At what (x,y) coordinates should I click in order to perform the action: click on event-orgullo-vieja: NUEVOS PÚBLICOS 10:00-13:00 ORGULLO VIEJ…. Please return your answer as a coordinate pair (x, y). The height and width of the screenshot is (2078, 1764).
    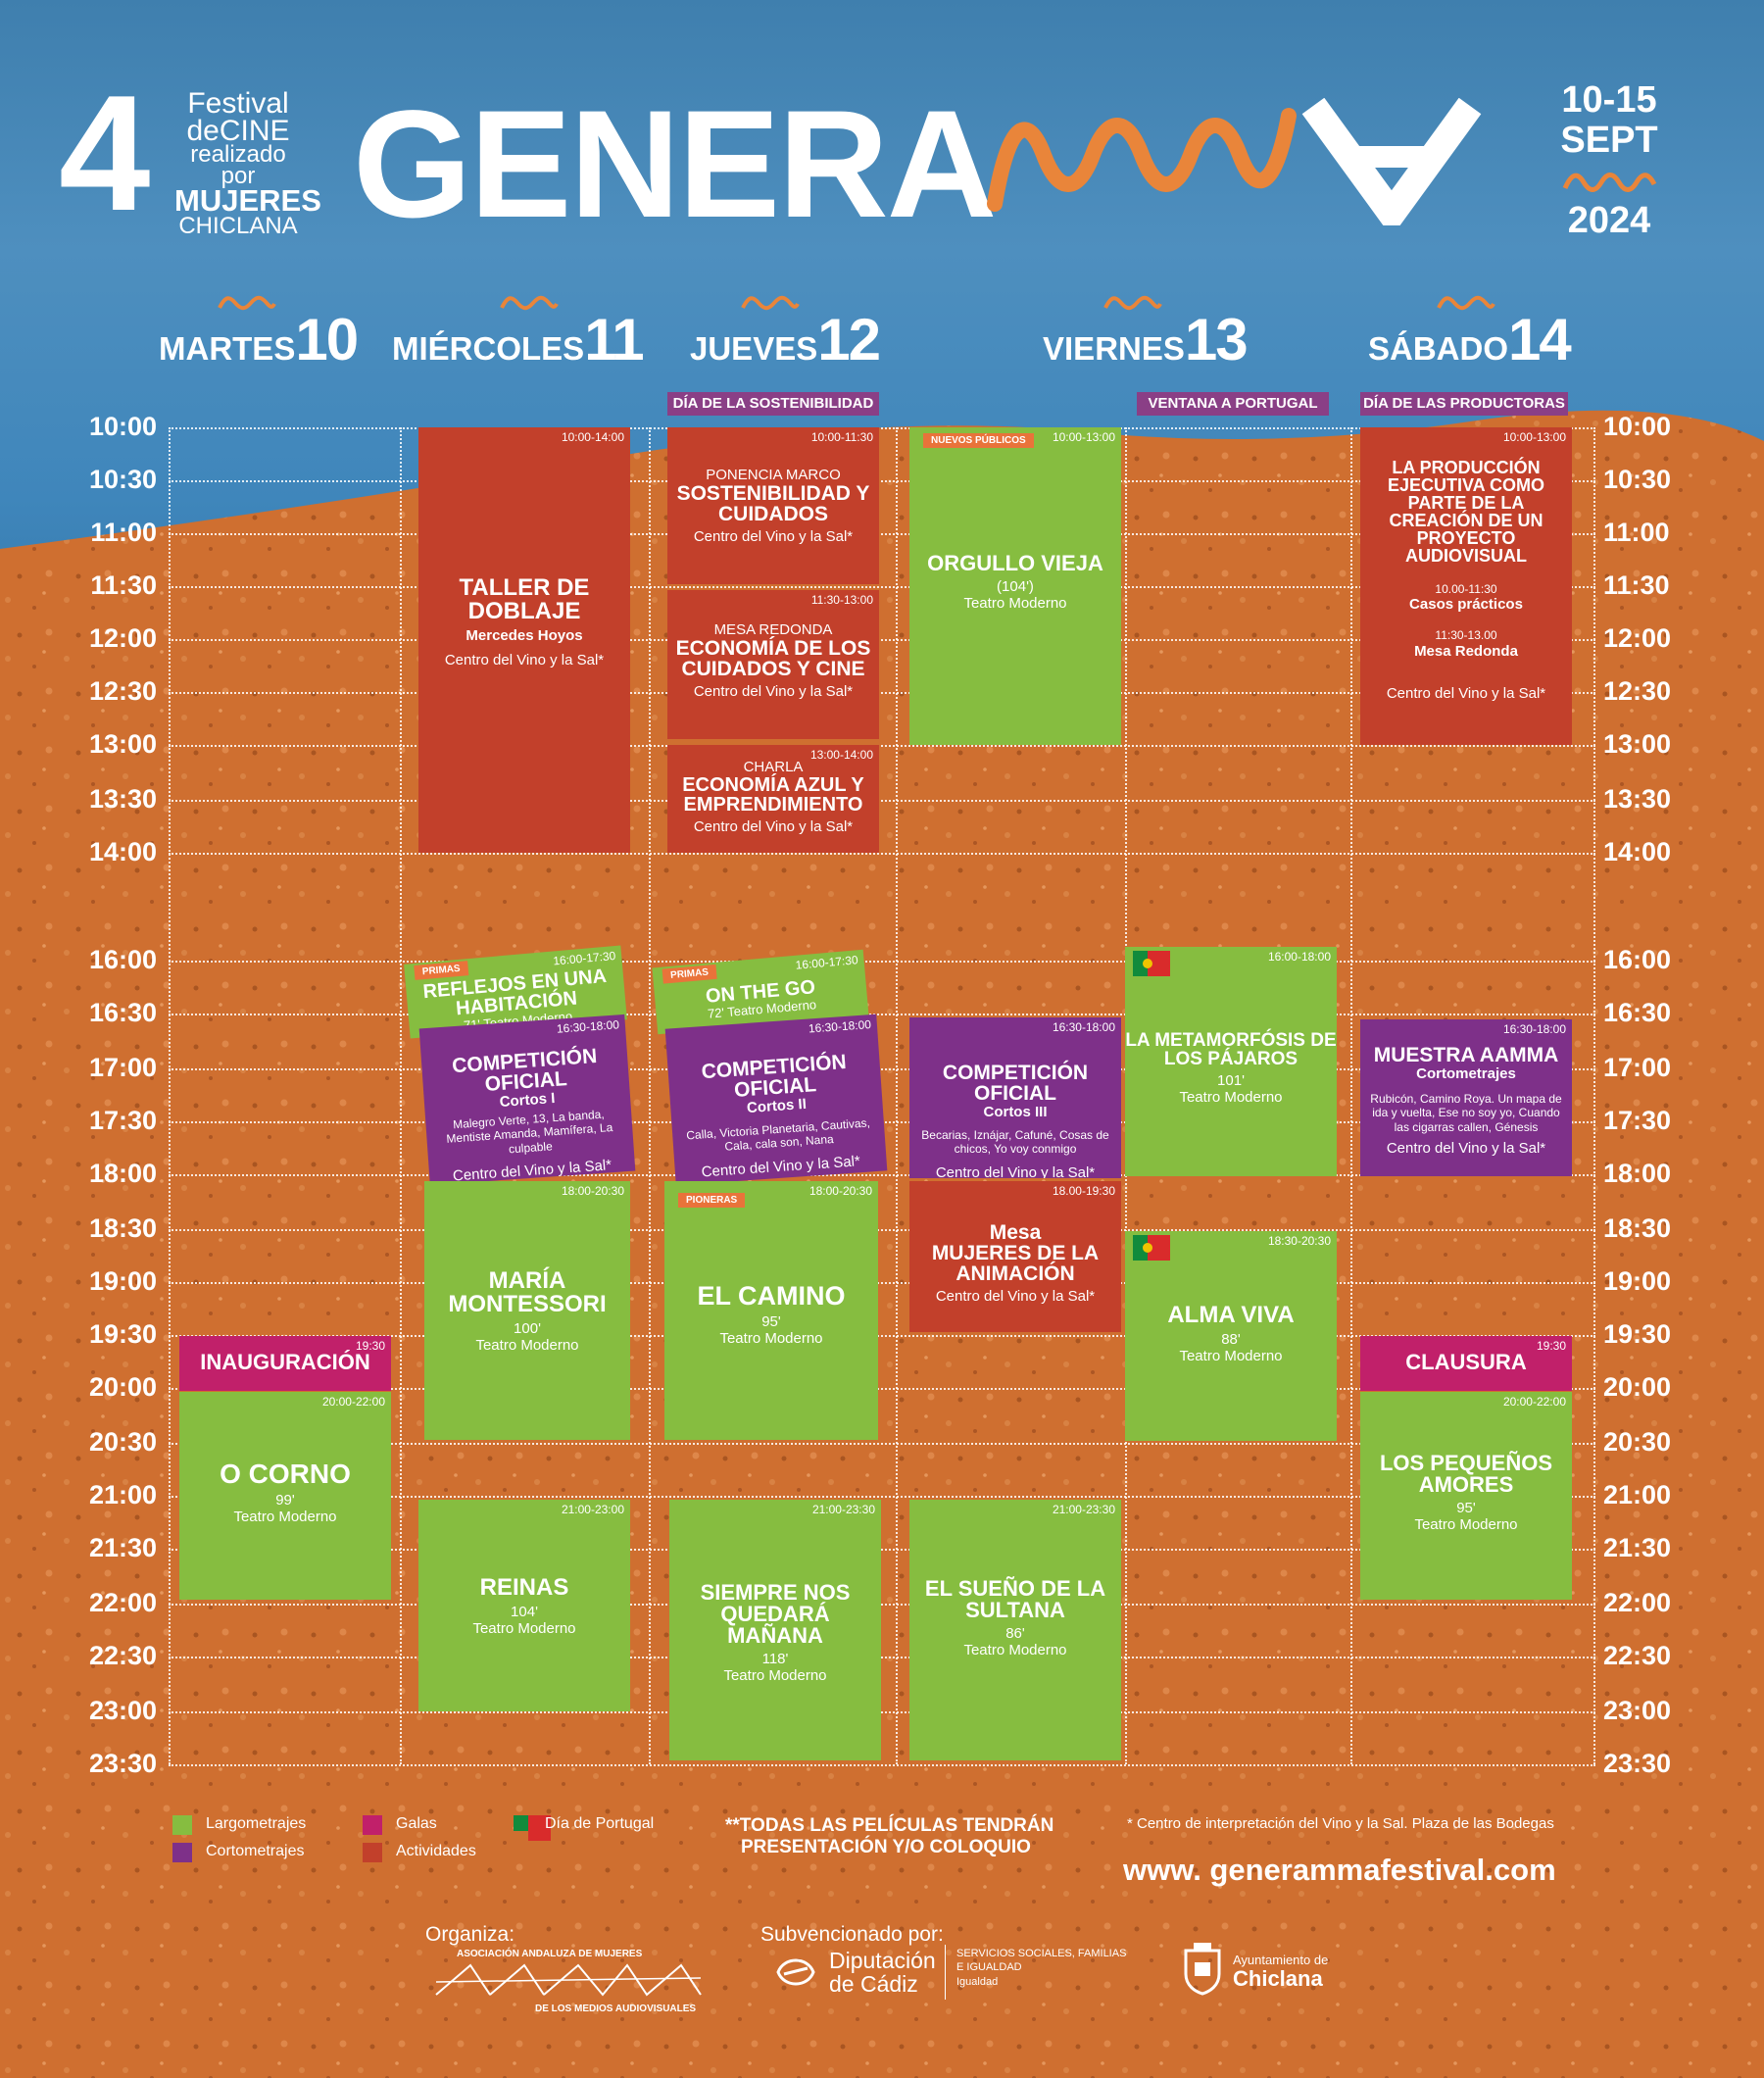
    Looking at the image, I should click on (1015, 586).